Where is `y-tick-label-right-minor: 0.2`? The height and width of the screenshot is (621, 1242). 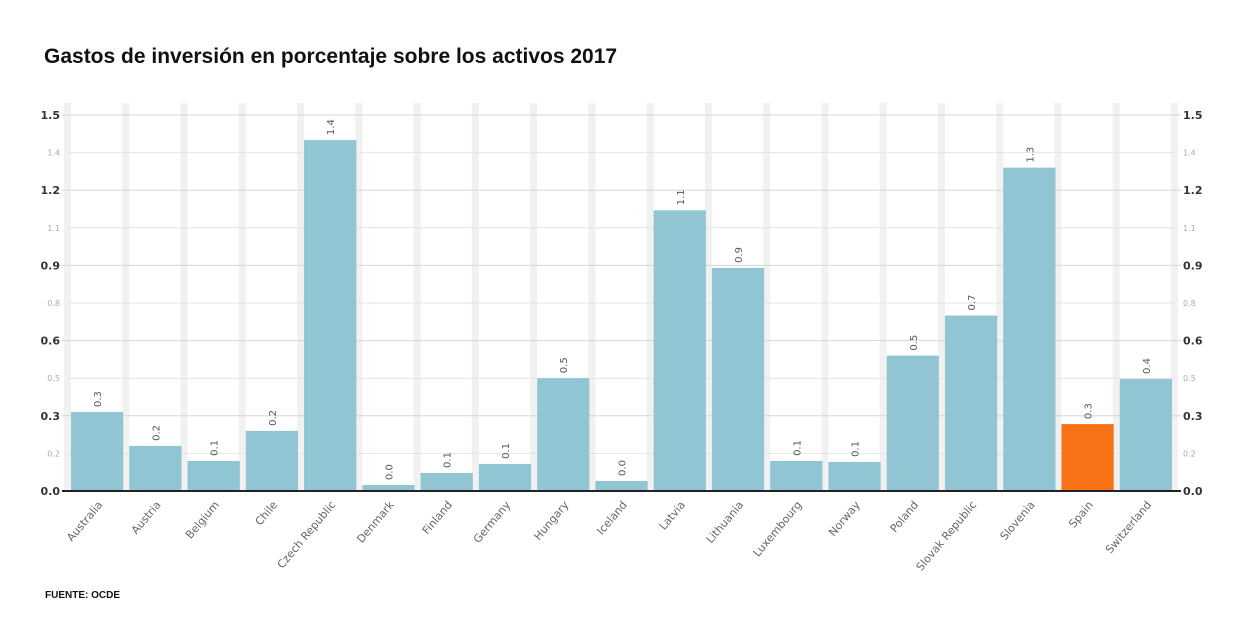
y-tick-label-right-minor: 0.2 is located at coordinates (1189, 453).